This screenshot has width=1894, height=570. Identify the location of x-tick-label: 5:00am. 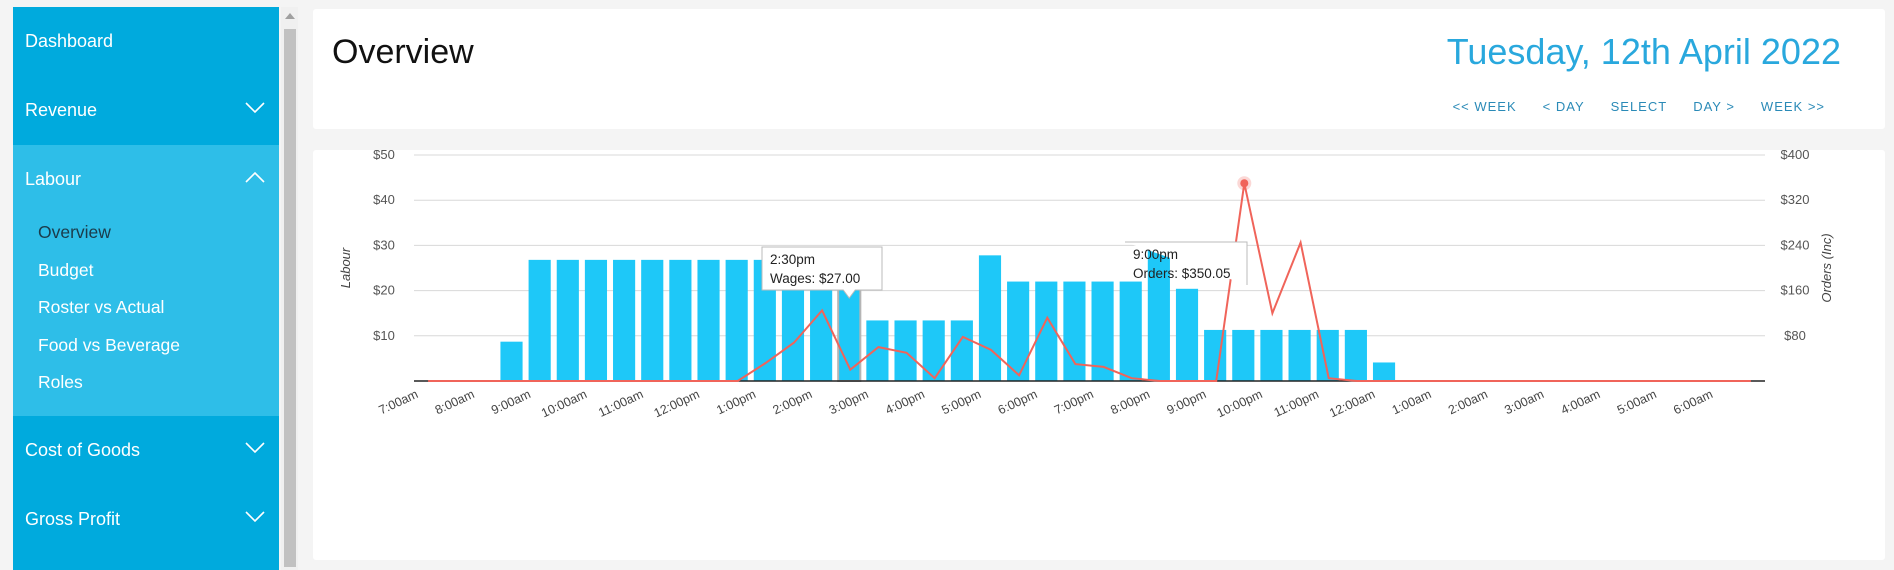
(1637, 402).